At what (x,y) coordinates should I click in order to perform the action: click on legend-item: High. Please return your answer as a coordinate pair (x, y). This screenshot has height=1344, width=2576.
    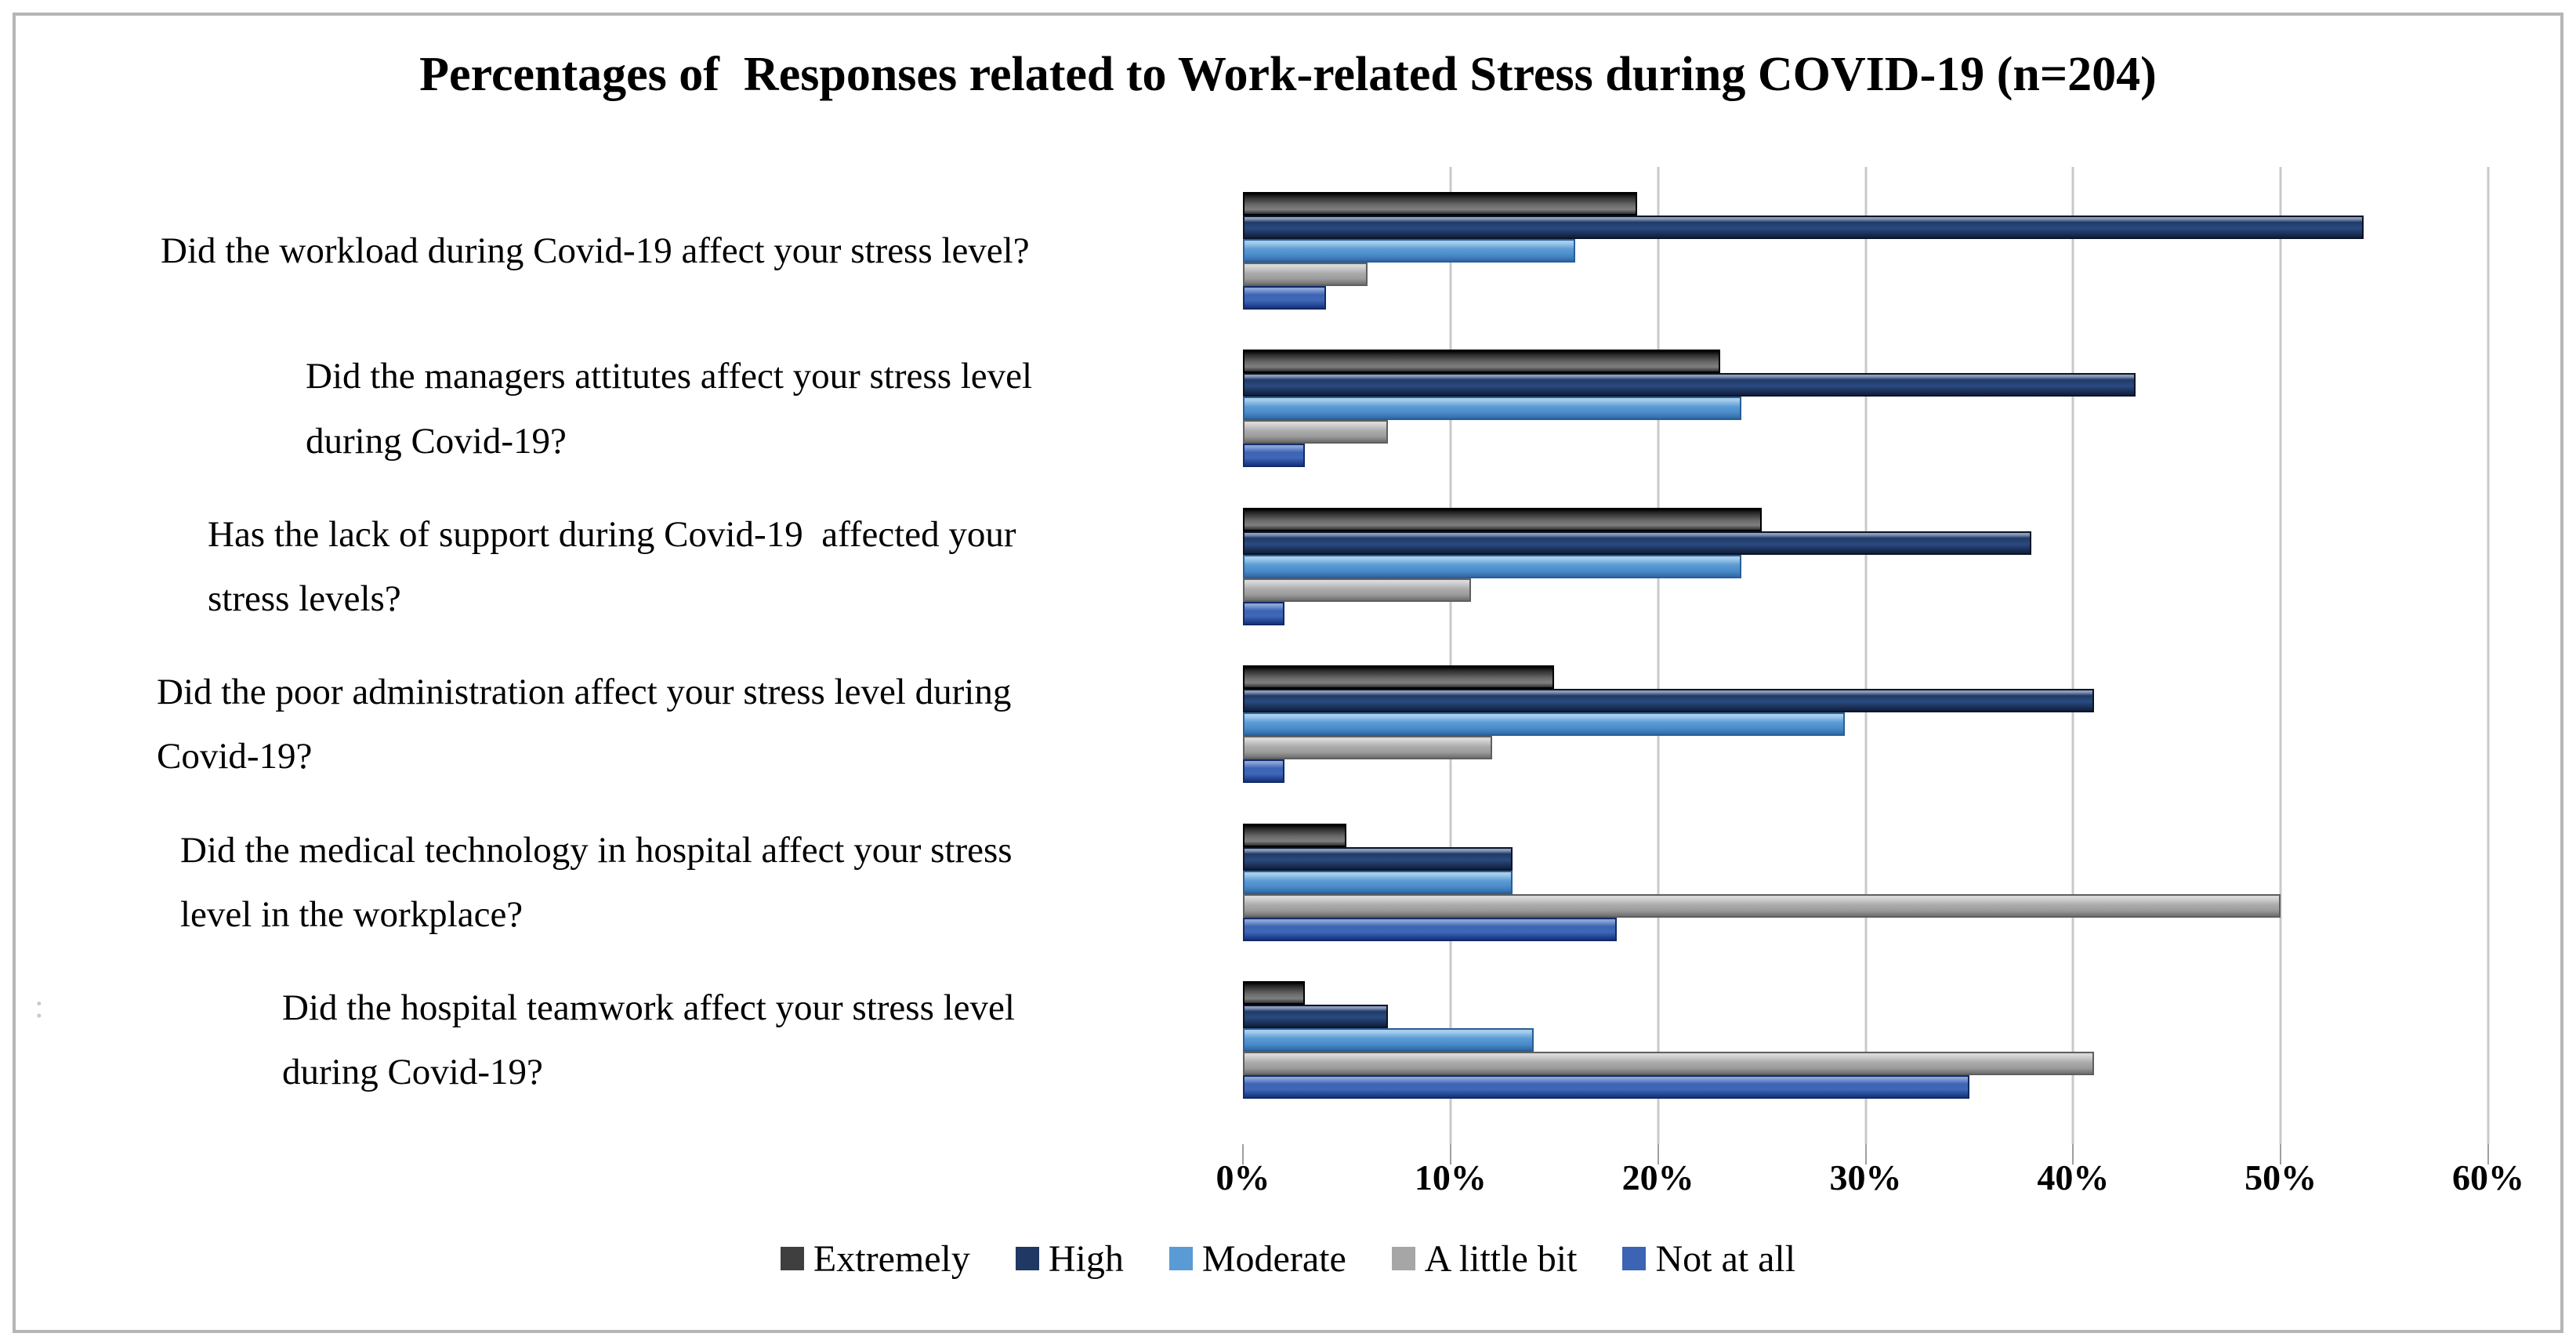
    Looking at the image, I should click on (1069, 1259).